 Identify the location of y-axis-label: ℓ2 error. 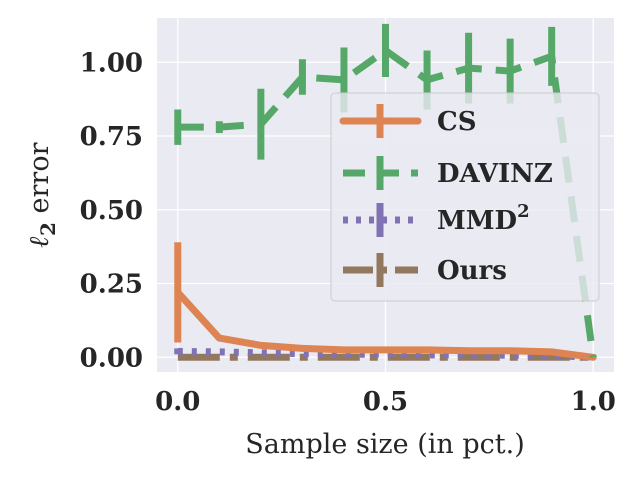
(42, 194).